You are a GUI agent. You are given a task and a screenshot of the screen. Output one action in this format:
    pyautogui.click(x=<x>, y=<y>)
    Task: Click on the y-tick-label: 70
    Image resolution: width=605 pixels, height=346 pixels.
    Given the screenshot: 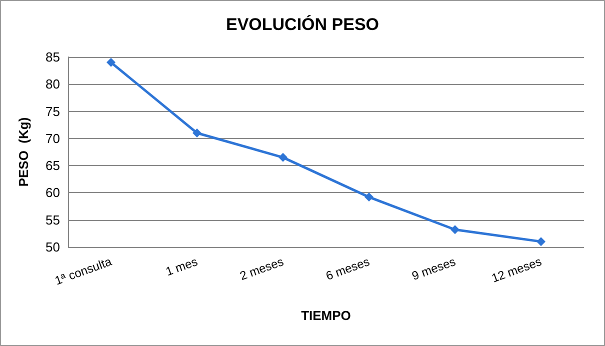 What is the action you would take?
    pyautogui.click(x=53, y=138)
    